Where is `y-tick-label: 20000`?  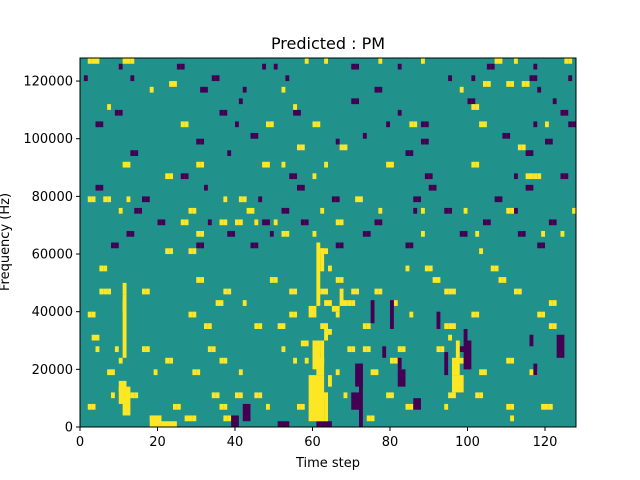
y-tick-label: 20000 is located at coordinates (52, 370).